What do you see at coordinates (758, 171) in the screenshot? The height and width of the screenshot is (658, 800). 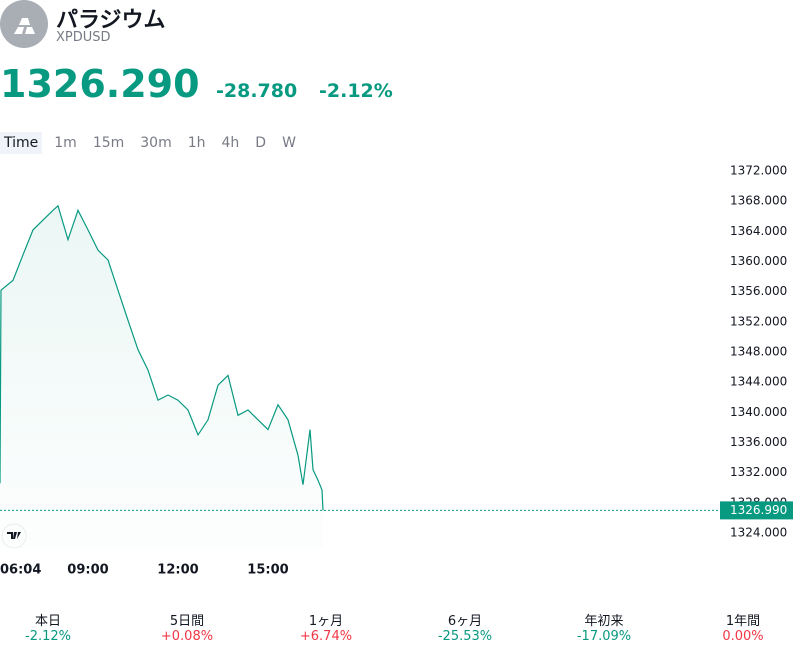 I see `y-tick-label: 1372.000` at bounding box center [758, 171].